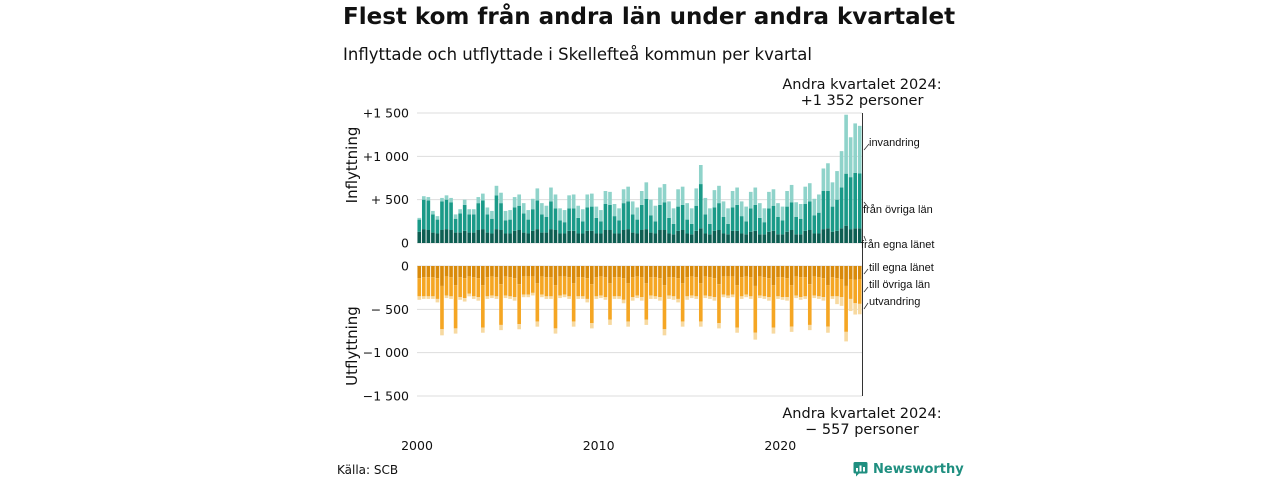 Image resolution: width=1280 pixels, height=480 pixels. Describe the element at coordinates (894, 143) in the screenshot. I see `legend-label-invandring: invandring` at that location.